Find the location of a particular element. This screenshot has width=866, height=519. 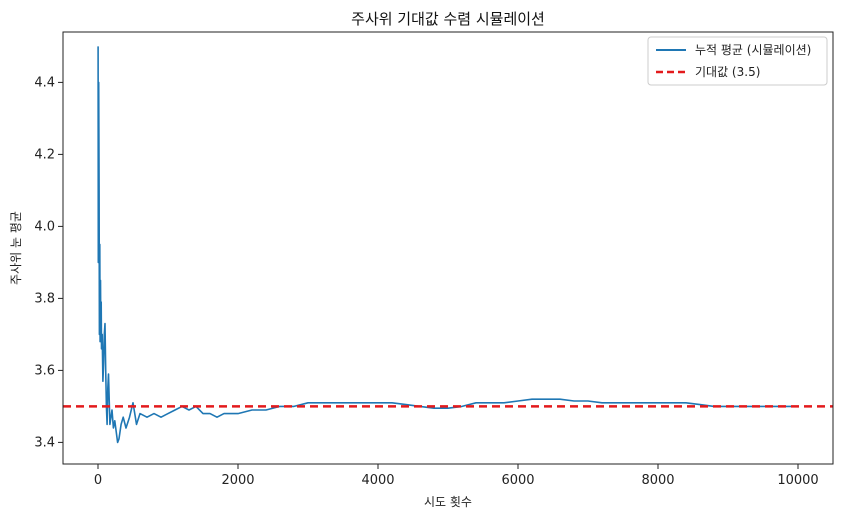

y-tick-label: 3.8 is located at coordinates (44, 298).